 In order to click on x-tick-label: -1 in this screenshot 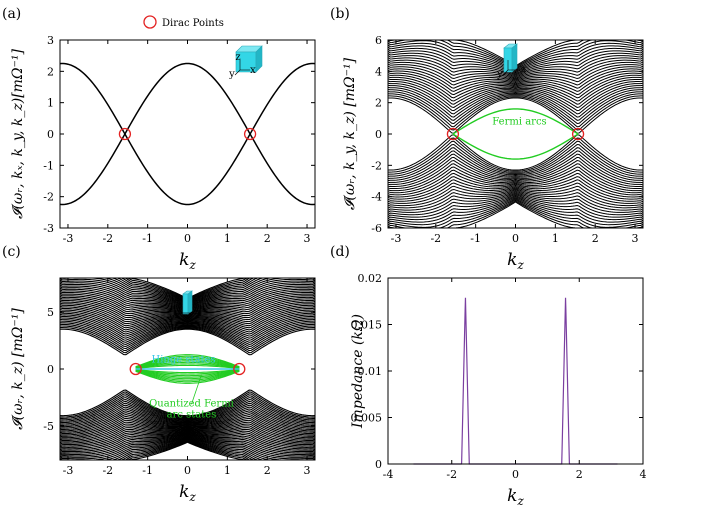, I will do `click(147, 238)`.